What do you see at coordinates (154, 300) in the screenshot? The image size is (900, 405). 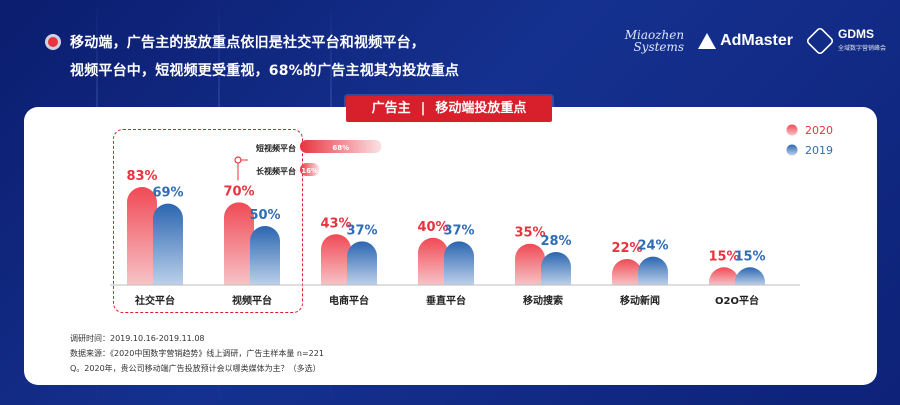 I see `category-label: 社交平台` at bounding box center [154, 300].